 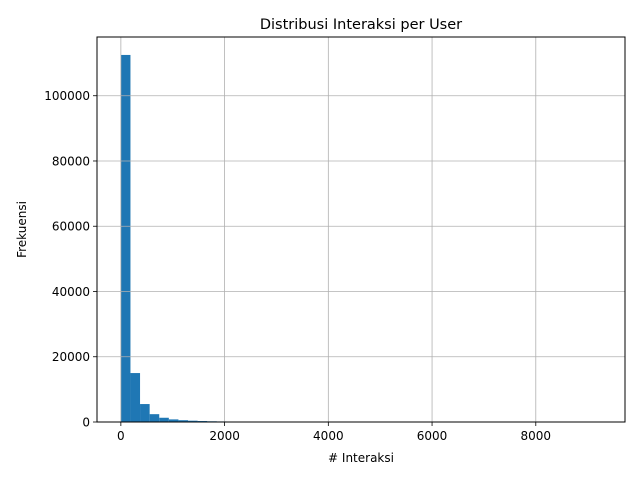 I want to click on y-axis-label: Frekuensi, so click(x=22, y=229).